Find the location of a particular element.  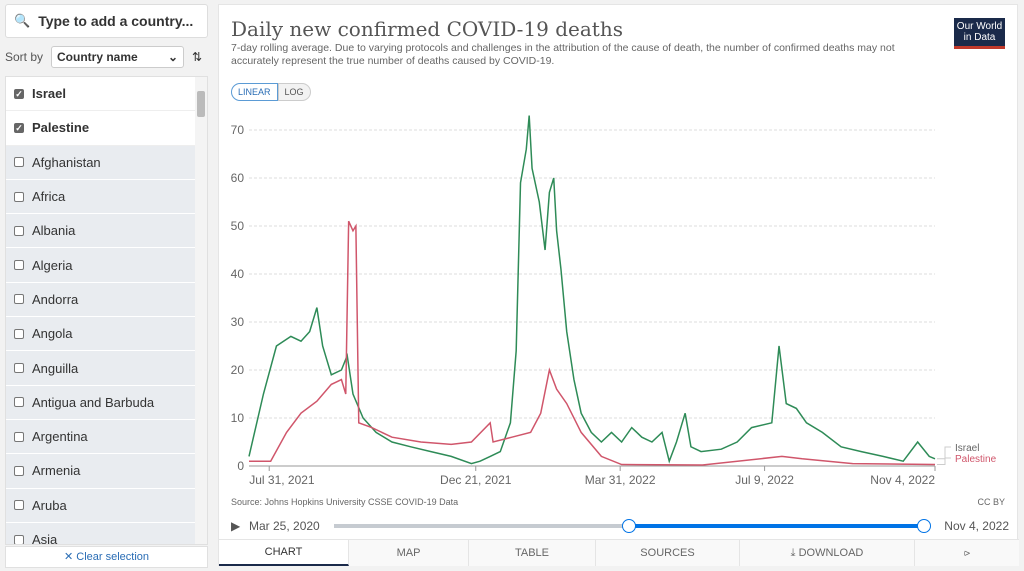

x-tick-label: Dec 21, 2021 is located at coordinates (476, 480).